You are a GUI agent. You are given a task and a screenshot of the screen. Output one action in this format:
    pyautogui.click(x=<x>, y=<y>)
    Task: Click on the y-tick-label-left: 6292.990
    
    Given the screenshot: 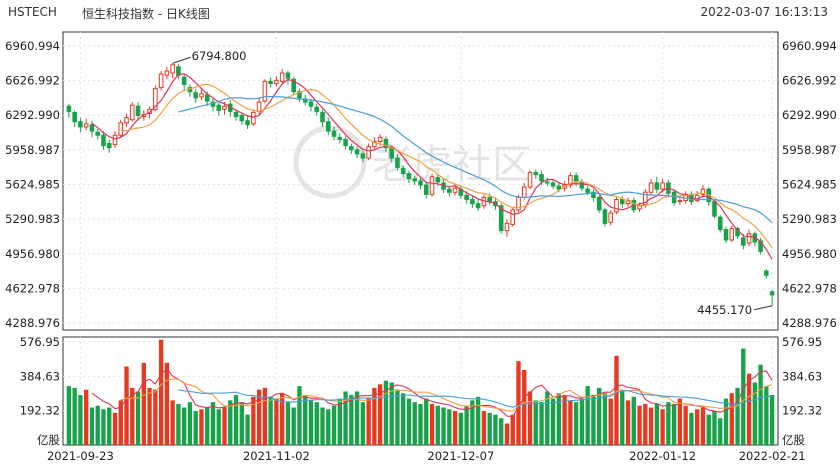 What is the action you would take?
    pyautogui.click(x=32, y=115)
    